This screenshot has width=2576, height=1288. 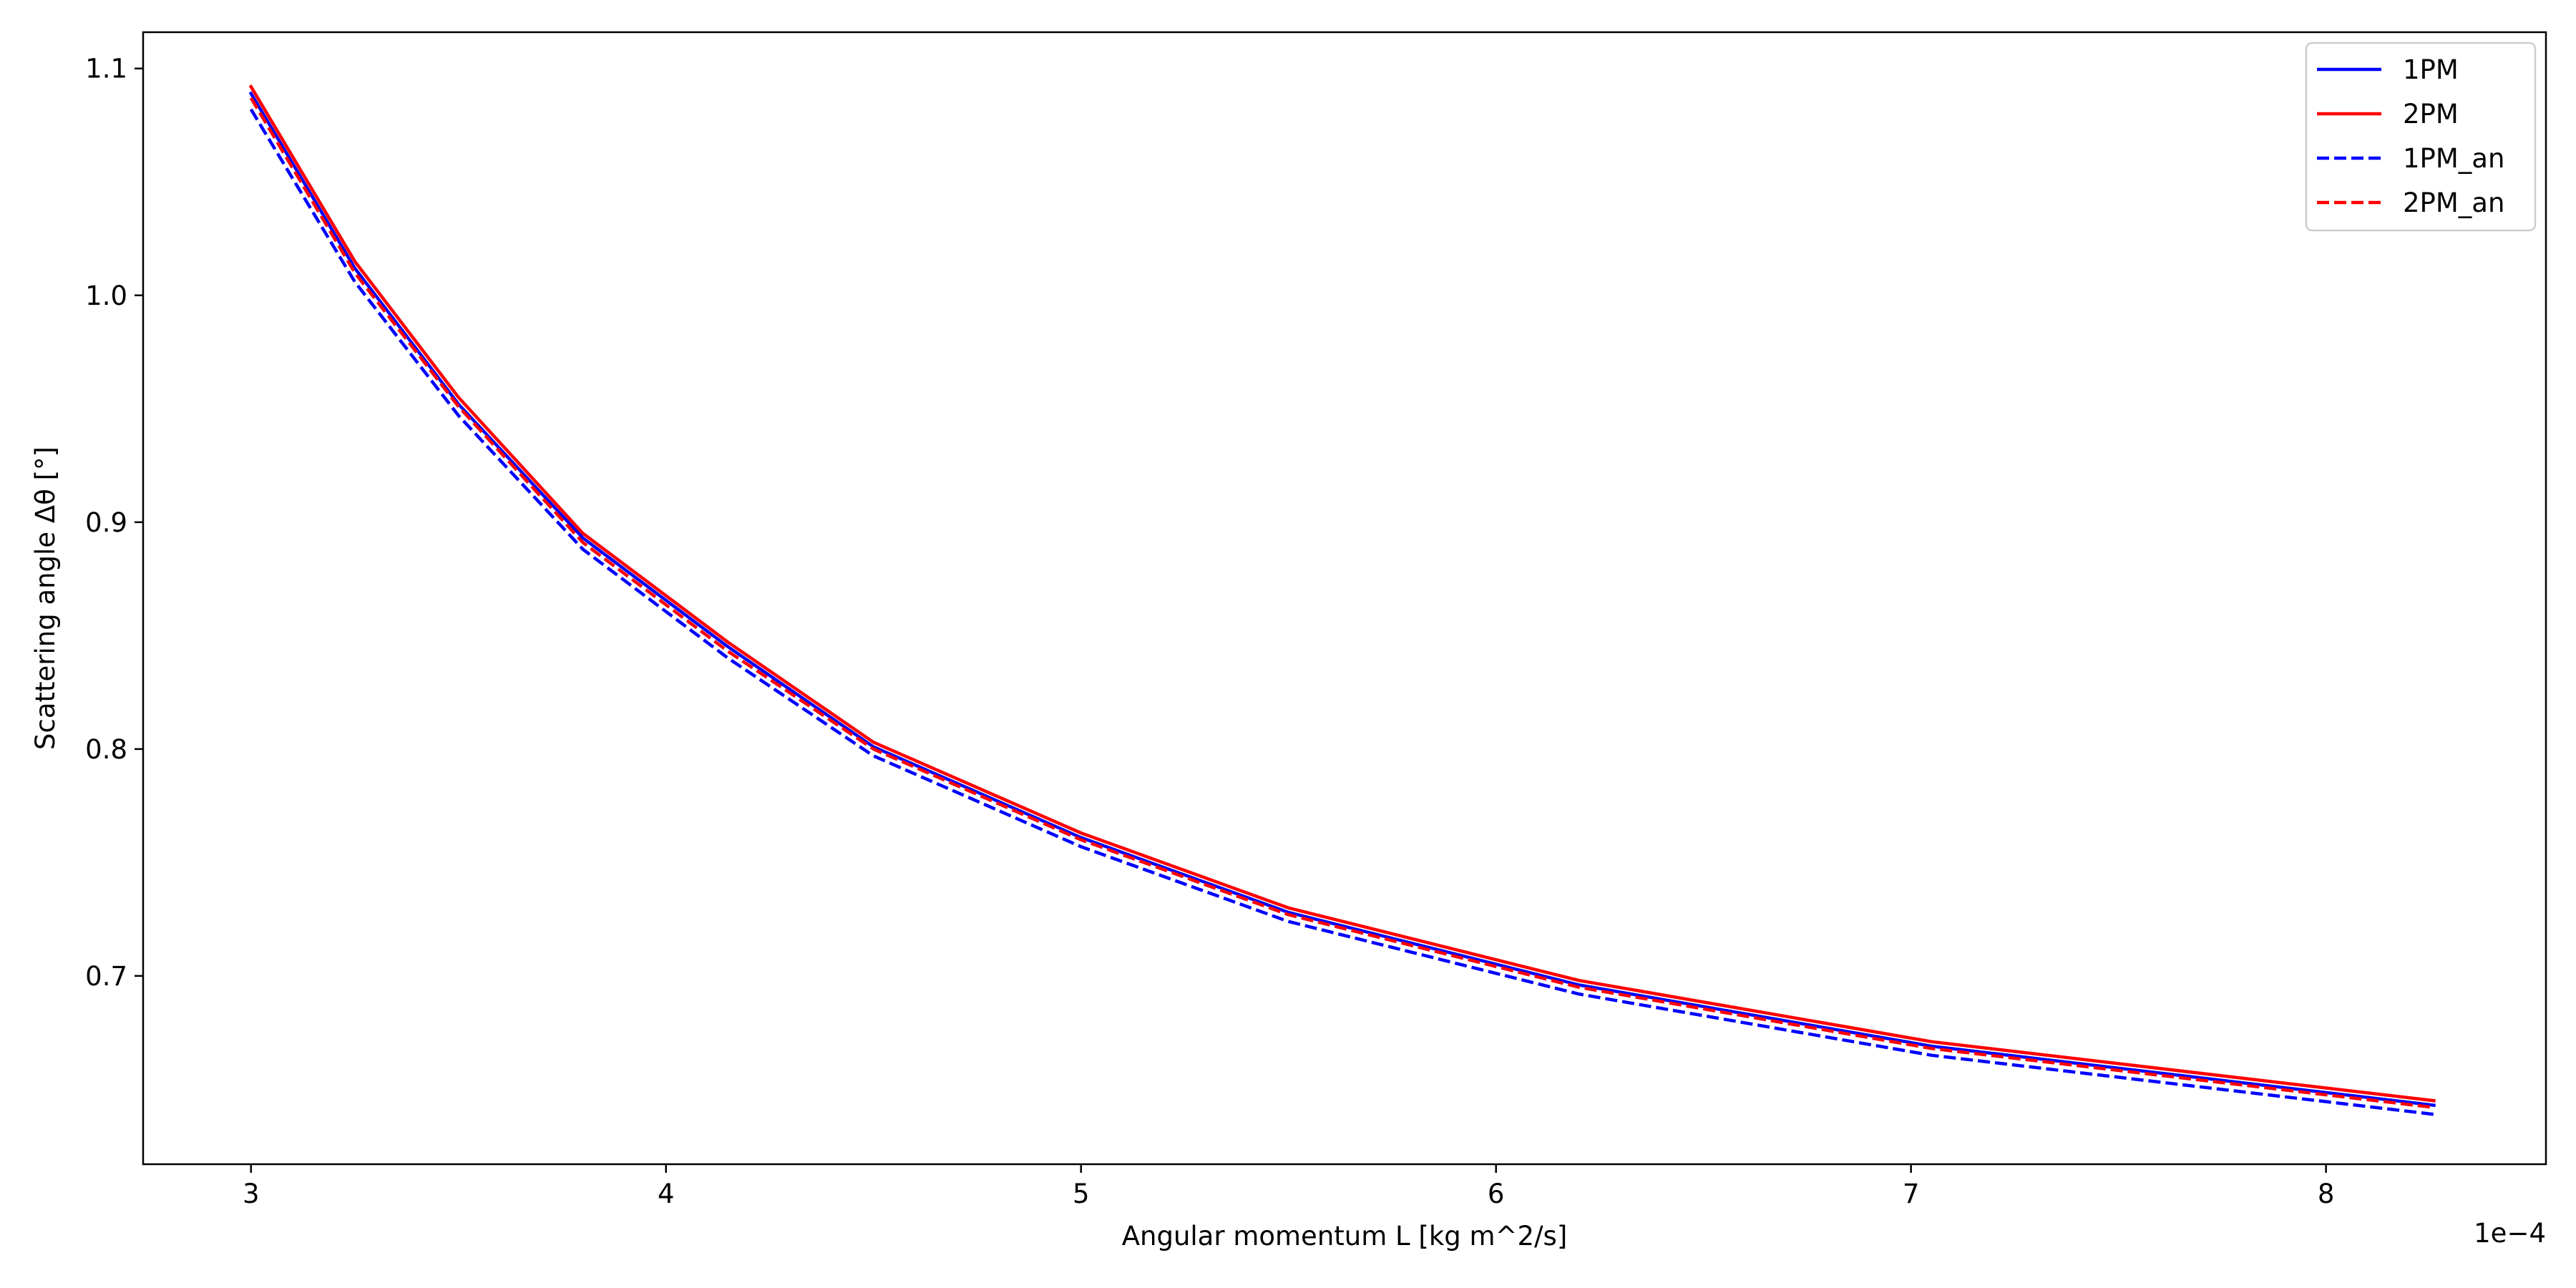 I want to click on y-tick-label: 1.1, so click(x=106, y=69).